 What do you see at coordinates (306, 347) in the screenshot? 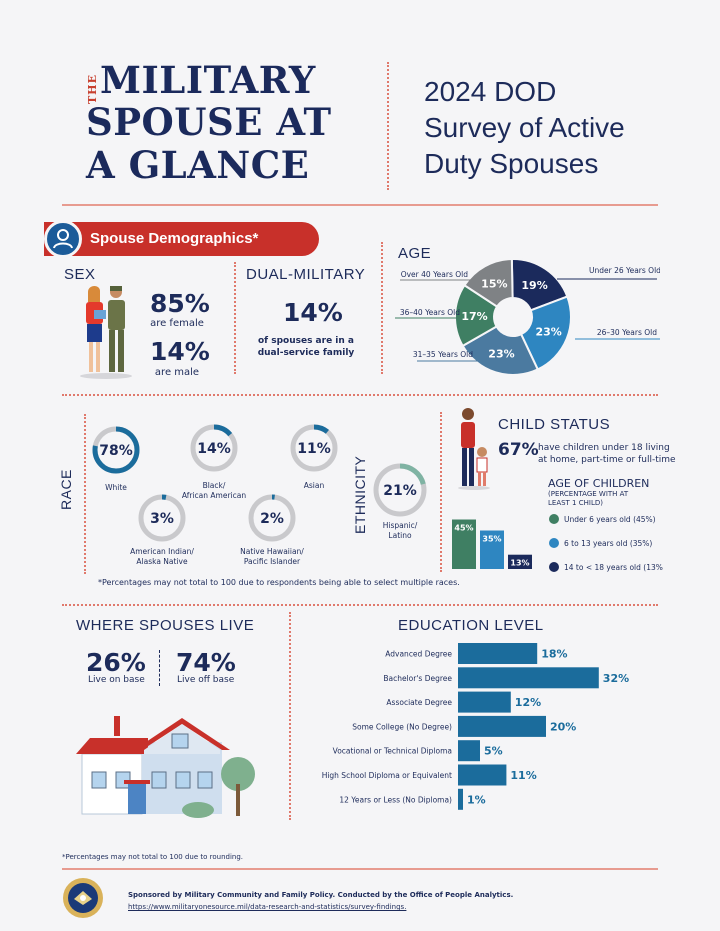
I see `dual-military-text: of spouses are in a dual-service family` at bounding box center [306, 347].